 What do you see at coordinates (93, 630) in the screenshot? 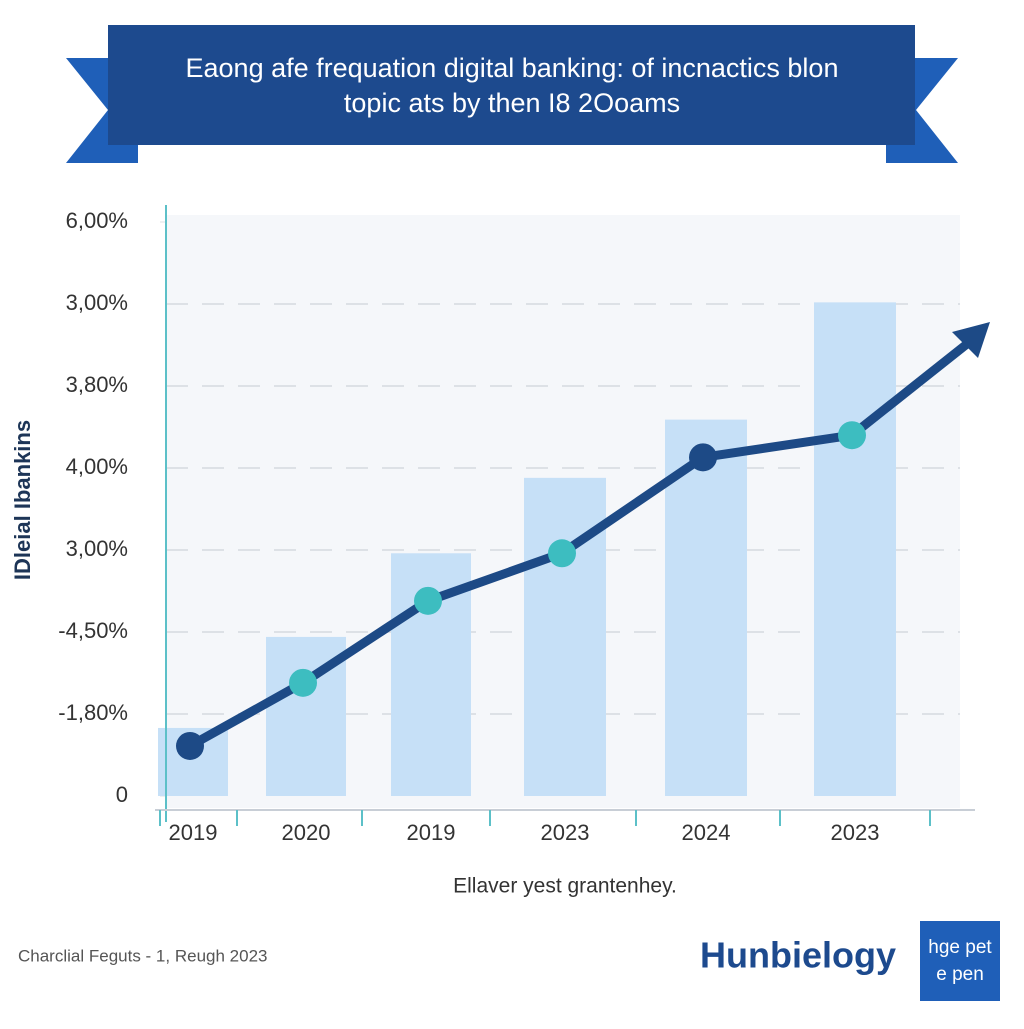
I see `y-tick-label: -4,50%` at bounding box center [93, 630].